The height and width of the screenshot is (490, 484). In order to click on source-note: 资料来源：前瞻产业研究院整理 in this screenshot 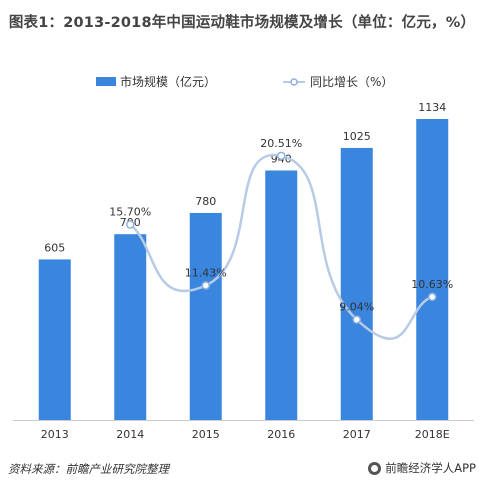, I will do `click(88, 469)`.